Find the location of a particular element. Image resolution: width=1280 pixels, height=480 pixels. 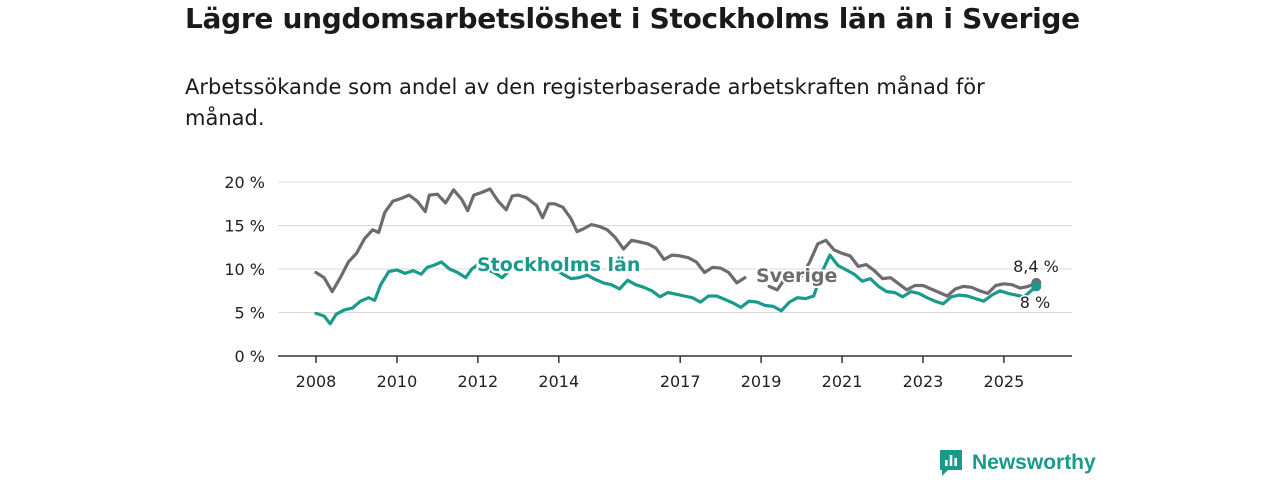

x-tick-label: 2023 is located at coordinates (923, 381).